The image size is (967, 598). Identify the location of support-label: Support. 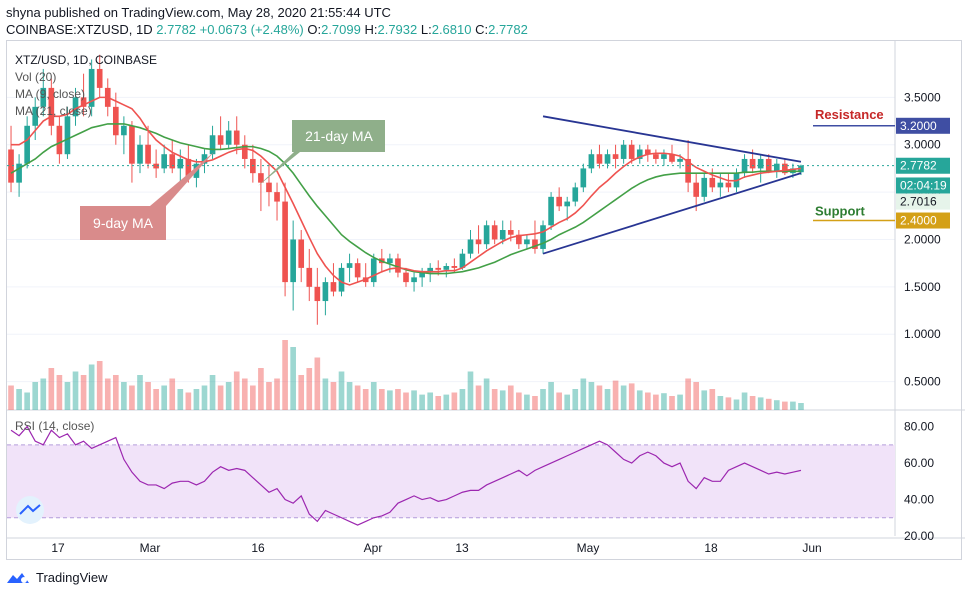
(840, 211).